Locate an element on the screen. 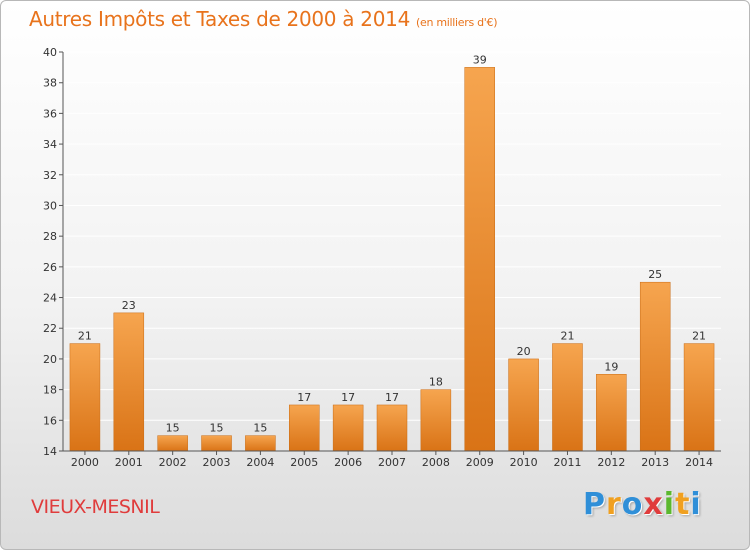 This screenshot has width=750, height=550. chart-subtitle: (en milliers d'€) is located at coordinates (457, 22).